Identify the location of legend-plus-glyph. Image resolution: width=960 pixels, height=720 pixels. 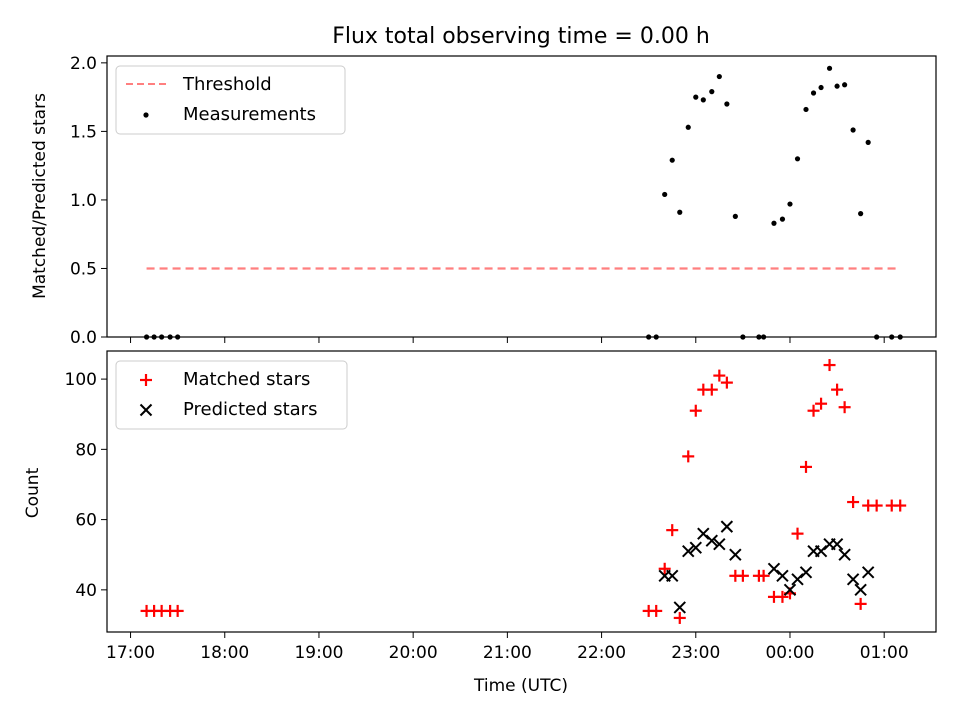
(146, 380).